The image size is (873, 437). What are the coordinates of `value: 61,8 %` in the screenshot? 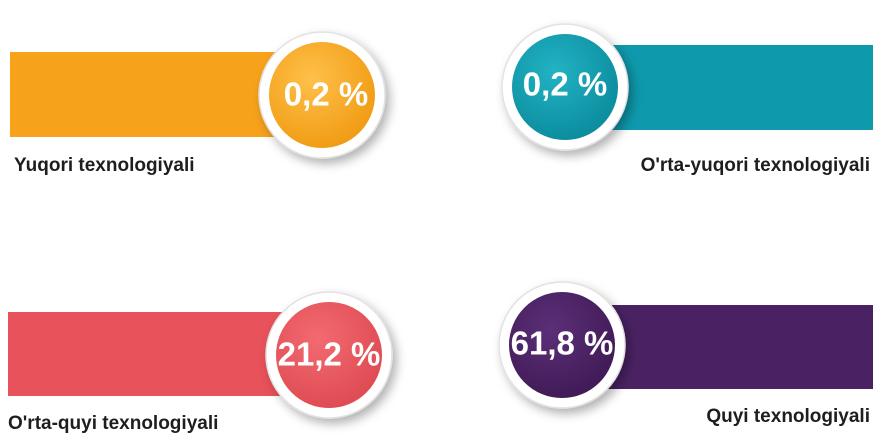 It's located at (562, 343).